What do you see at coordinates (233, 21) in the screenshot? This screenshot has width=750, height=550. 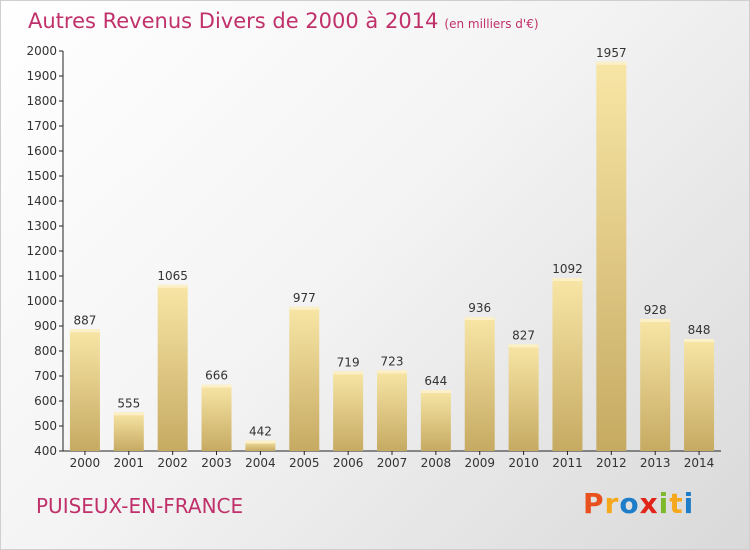 I see `chart-title-text: Autres Revenus Divers de 2000 à 2014` at bounding box center [233, 21].